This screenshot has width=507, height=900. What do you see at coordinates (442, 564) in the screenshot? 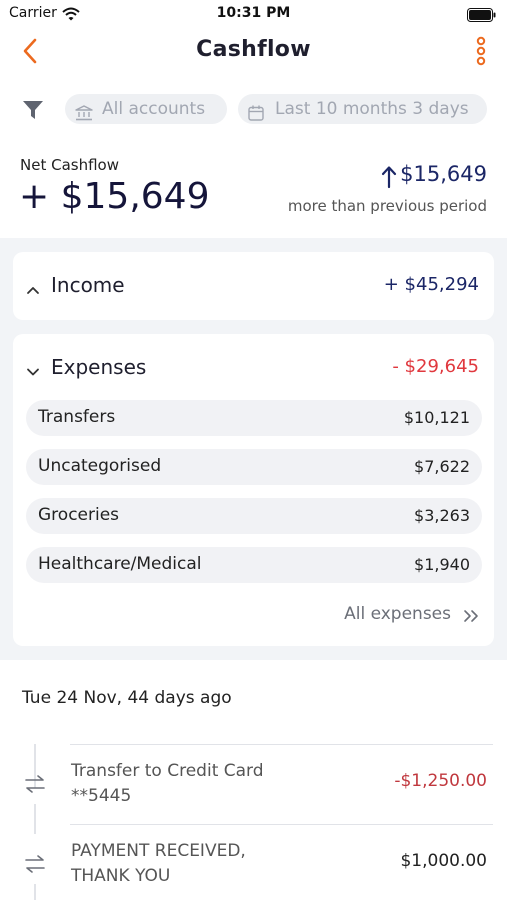
I see `category-amount: $1,940` at bounding box center [442, 564].